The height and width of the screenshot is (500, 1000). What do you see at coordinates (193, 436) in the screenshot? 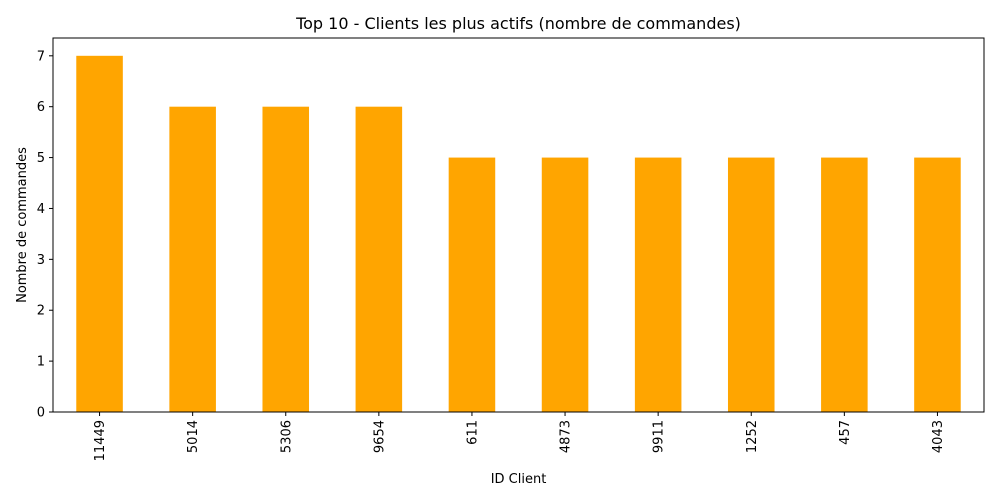
I see `x-tick-label: 5014` at bounding box center [193, 436].